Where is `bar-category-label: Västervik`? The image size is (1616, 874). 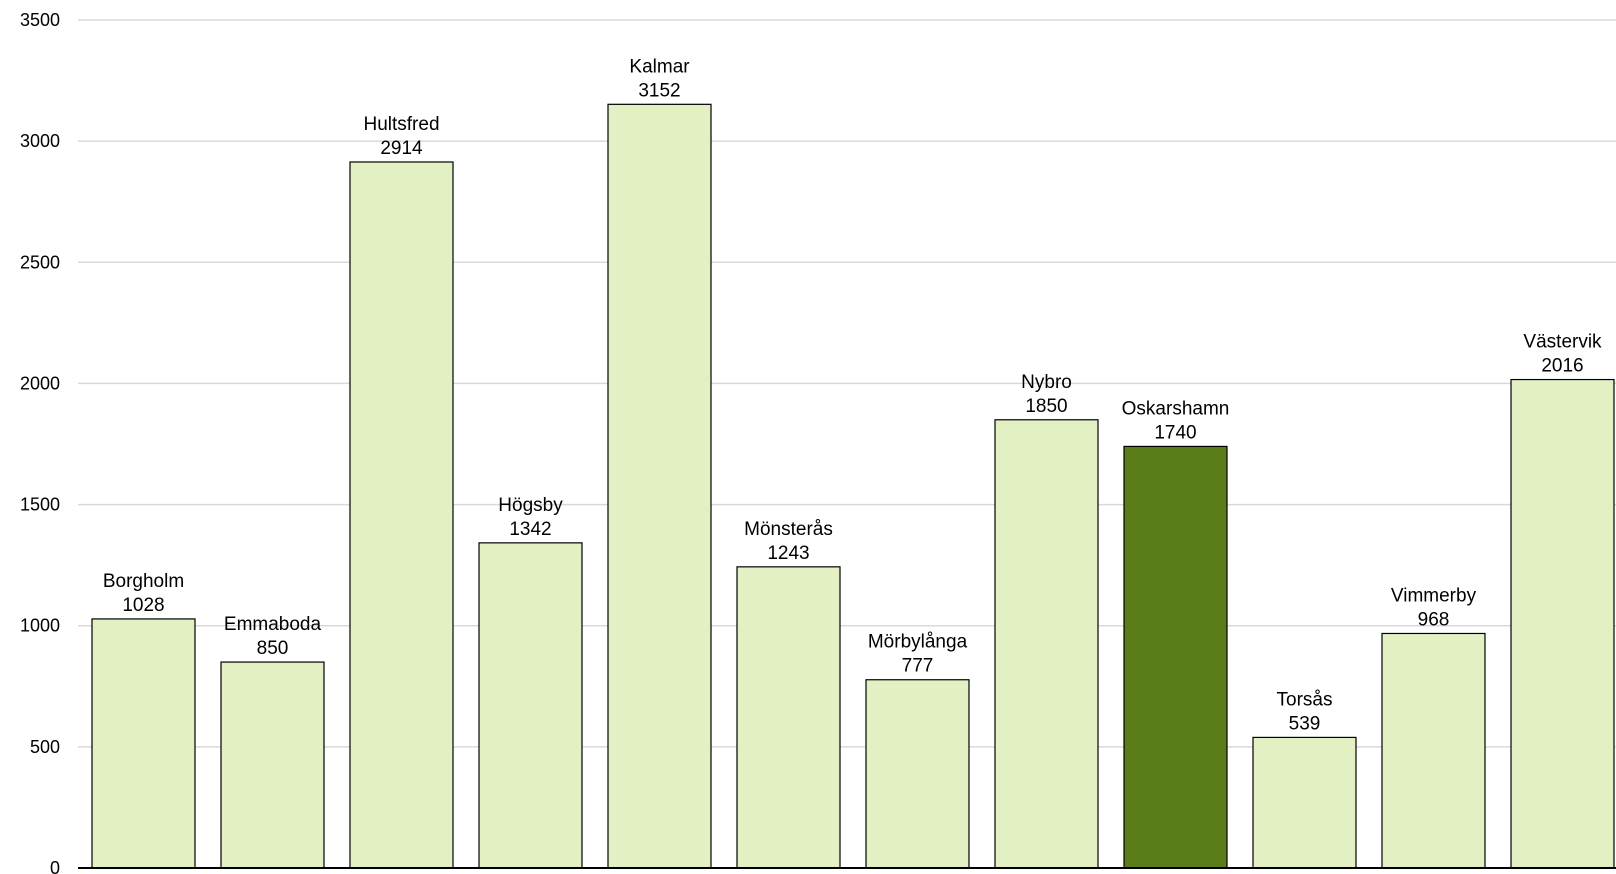
bar-category-label: Västervik is located at coordinates (1562, 342).